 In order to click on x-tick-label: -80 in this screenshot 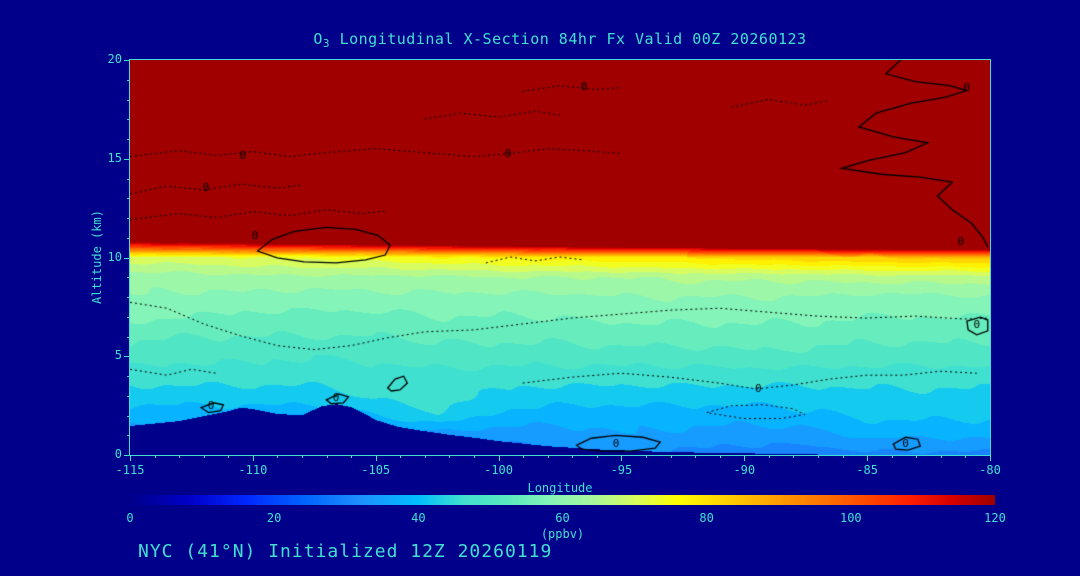, I will do `click(990, 470)`.